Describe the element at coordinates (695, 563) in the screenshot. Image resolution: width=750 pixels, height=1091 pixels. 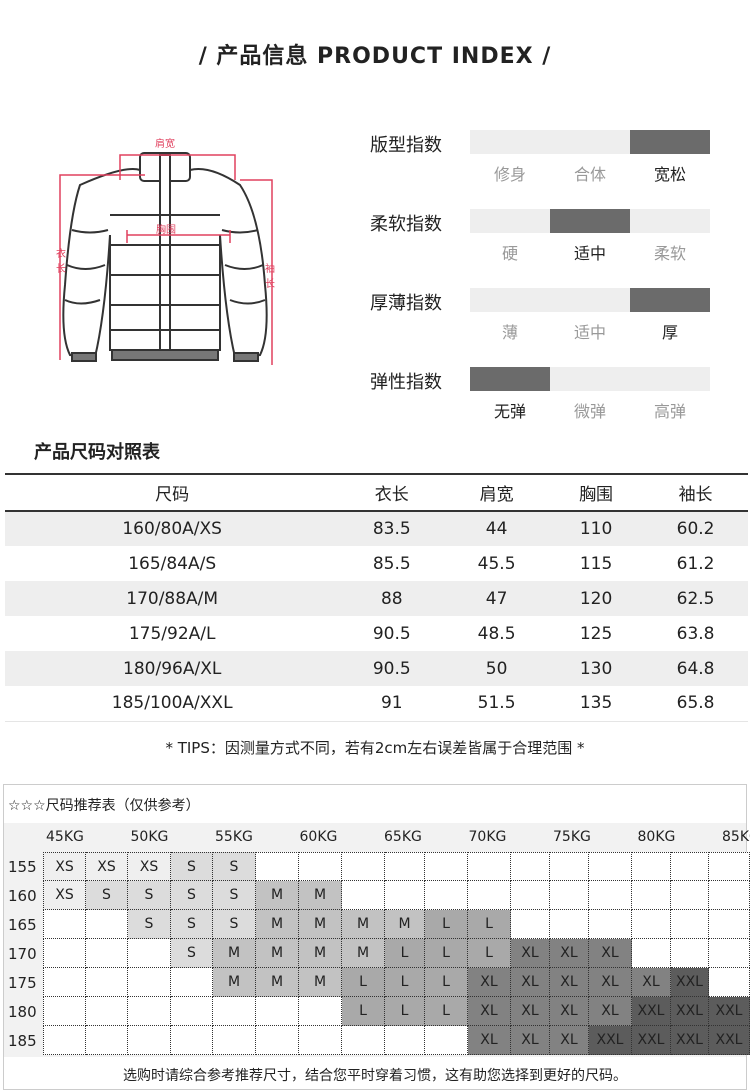
I see `table-cell: 61.2` at that location.